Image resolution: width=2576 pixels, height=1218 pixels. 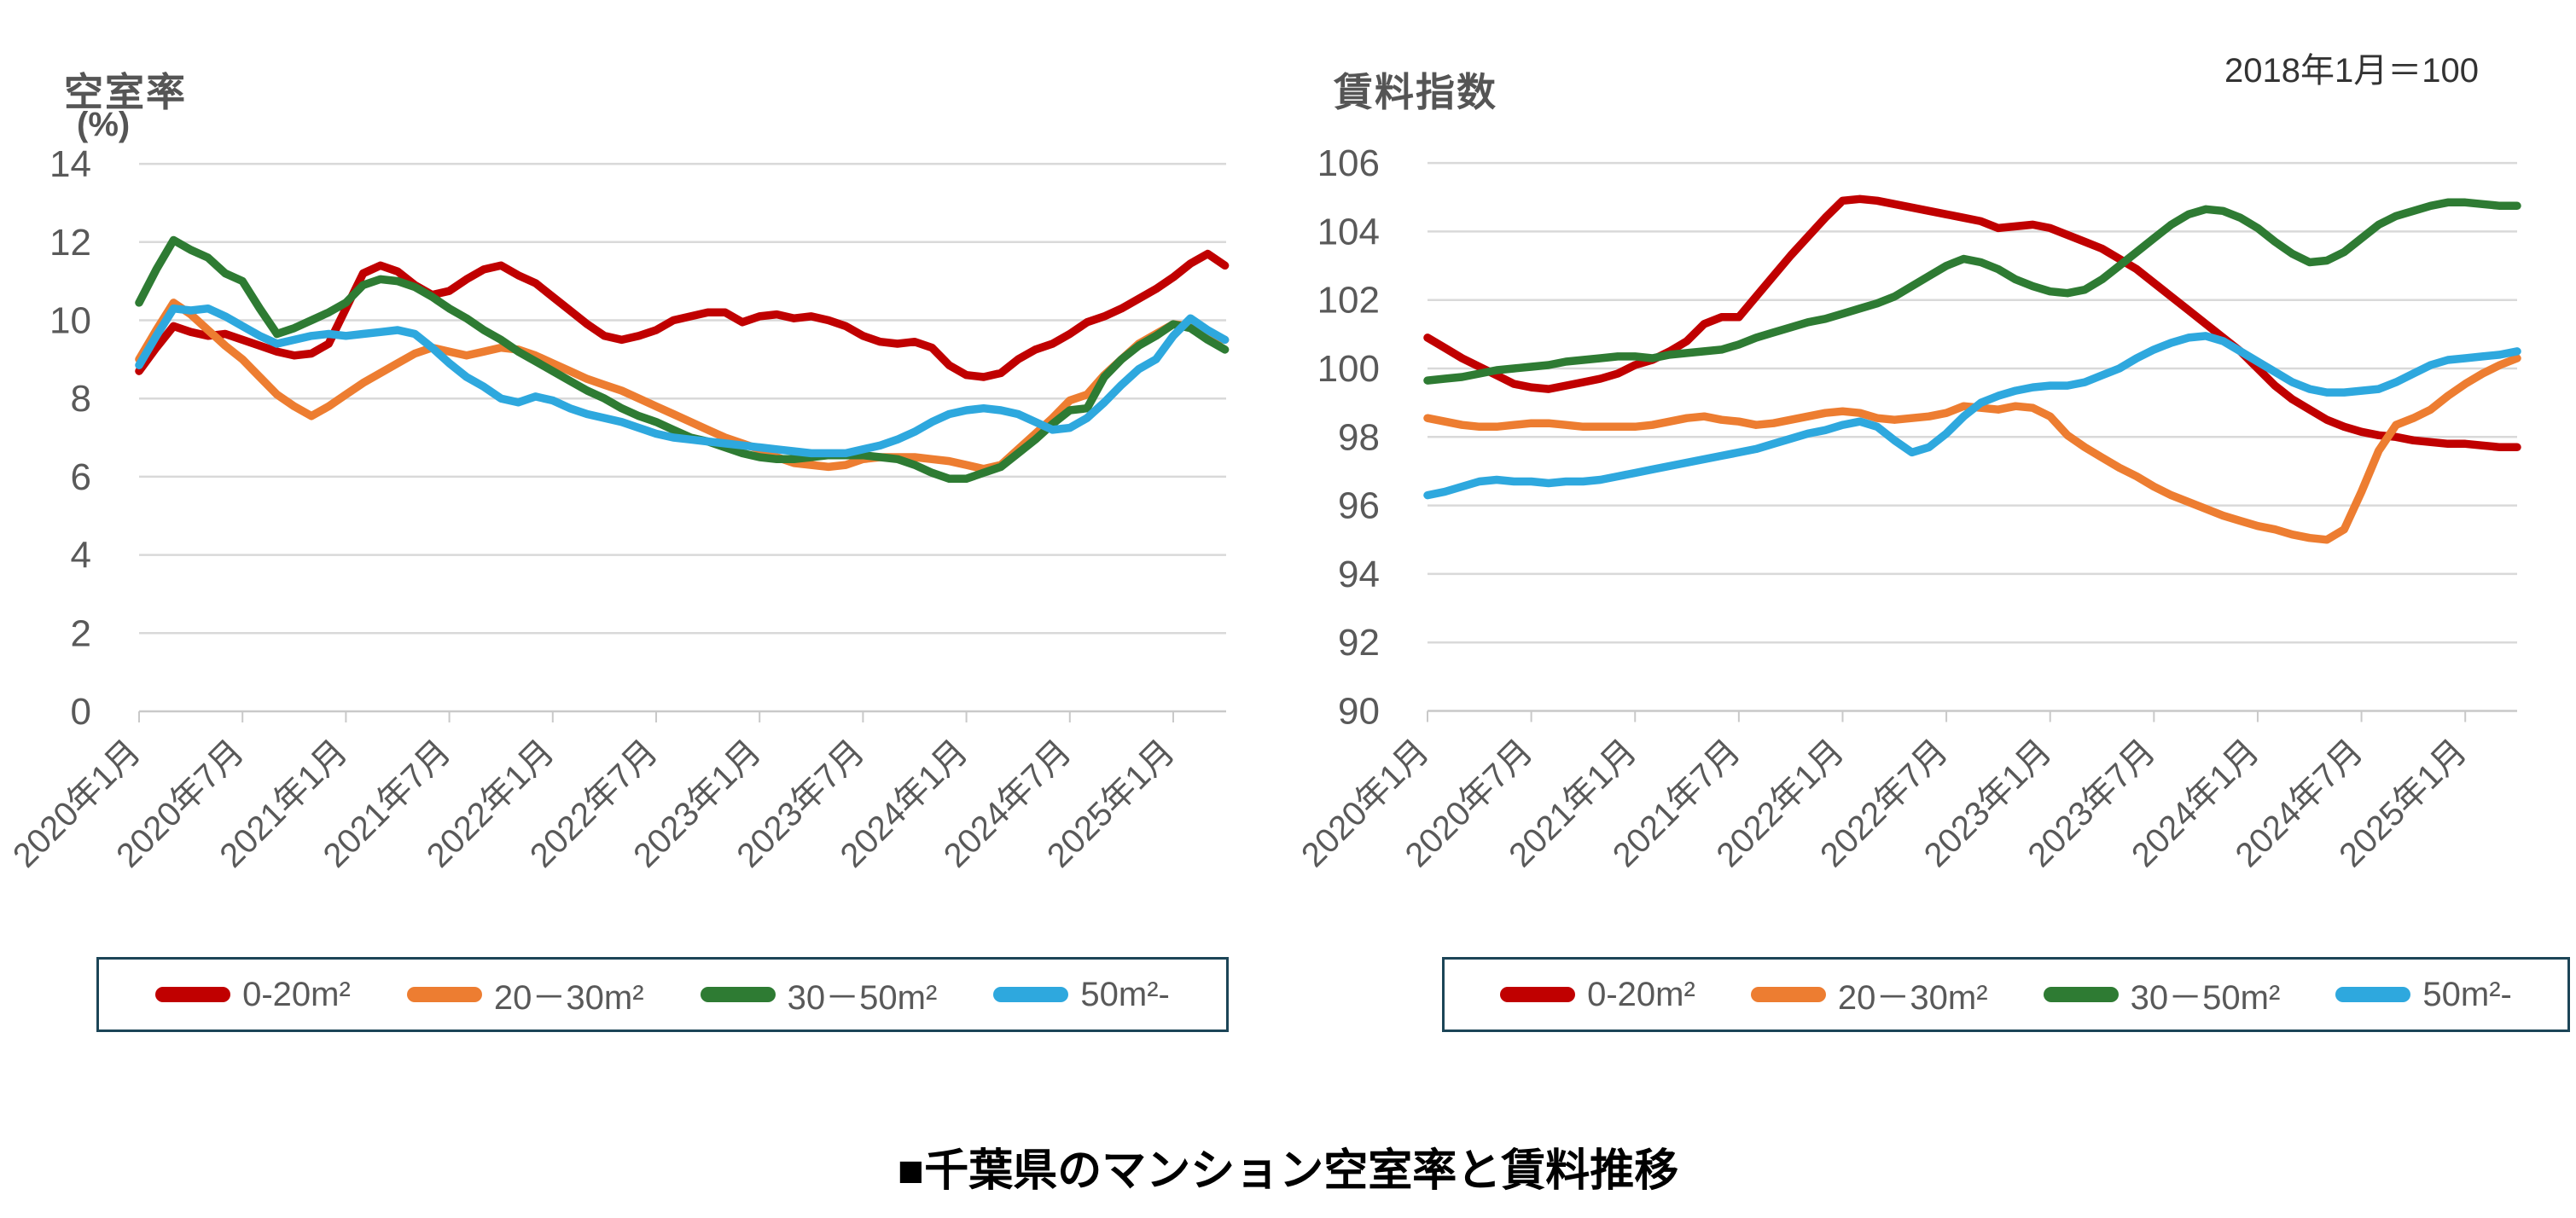 I want to click on y-tick-label: 14, so click(x=70, y=164).